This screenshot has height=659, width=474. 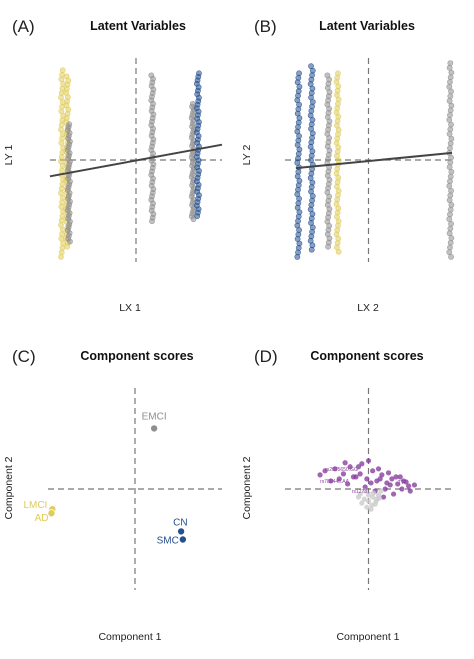 I want to click on panel-c-letter: (C), so click(x=24, y=356).